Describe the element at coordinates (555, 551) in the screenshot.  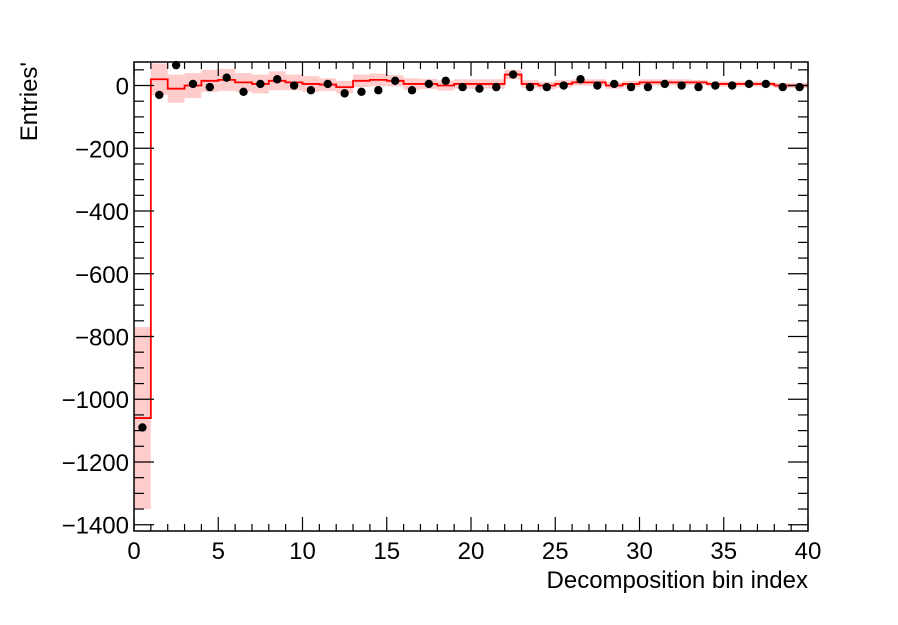
I see `x-tick-label: 25` at that location.